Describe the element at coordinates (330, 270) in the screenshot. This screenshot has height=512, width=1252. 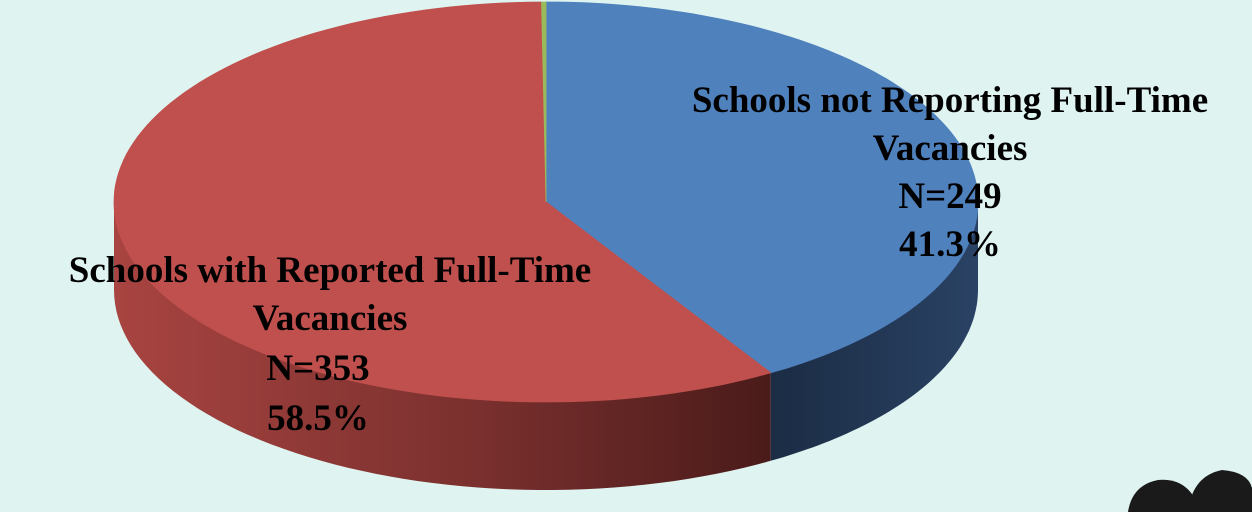
I see `slice-label-red-line1: Schools with Reported Full-Time` at that location.